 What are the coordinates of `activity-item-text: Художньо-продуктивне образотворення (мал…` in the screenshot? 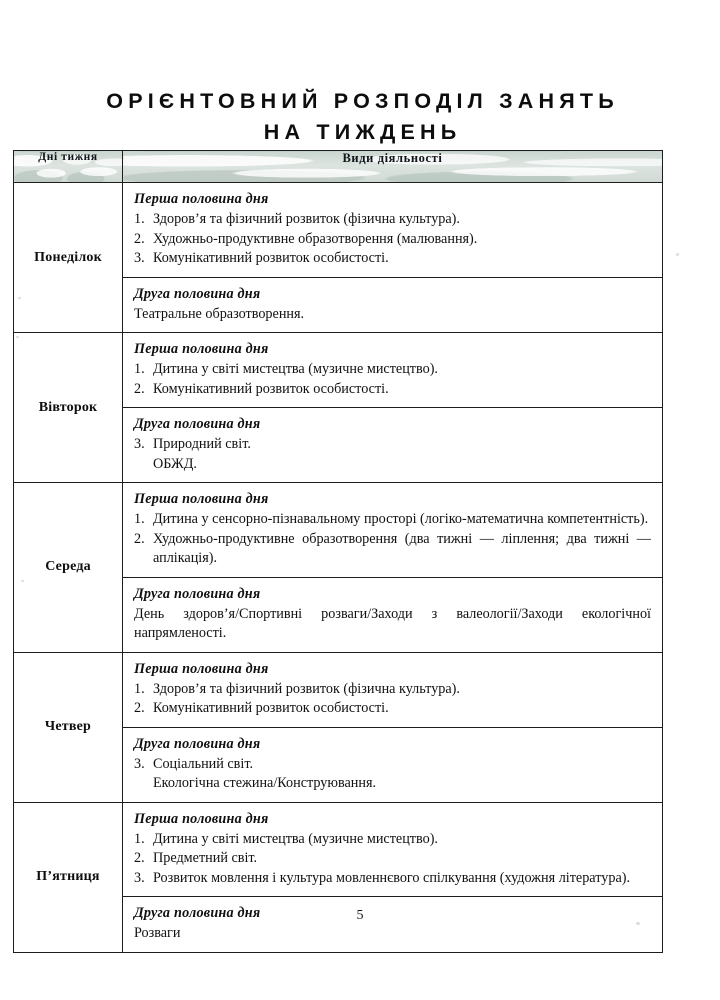 It's located at (315, 238).